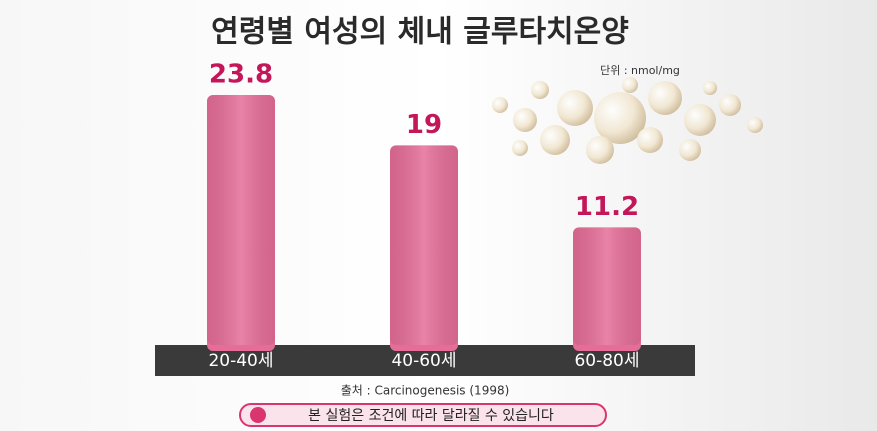  Describe the element at coordinates (240, 361) in the screenshot. I see `x-tick-label: 20-40세` at that location.